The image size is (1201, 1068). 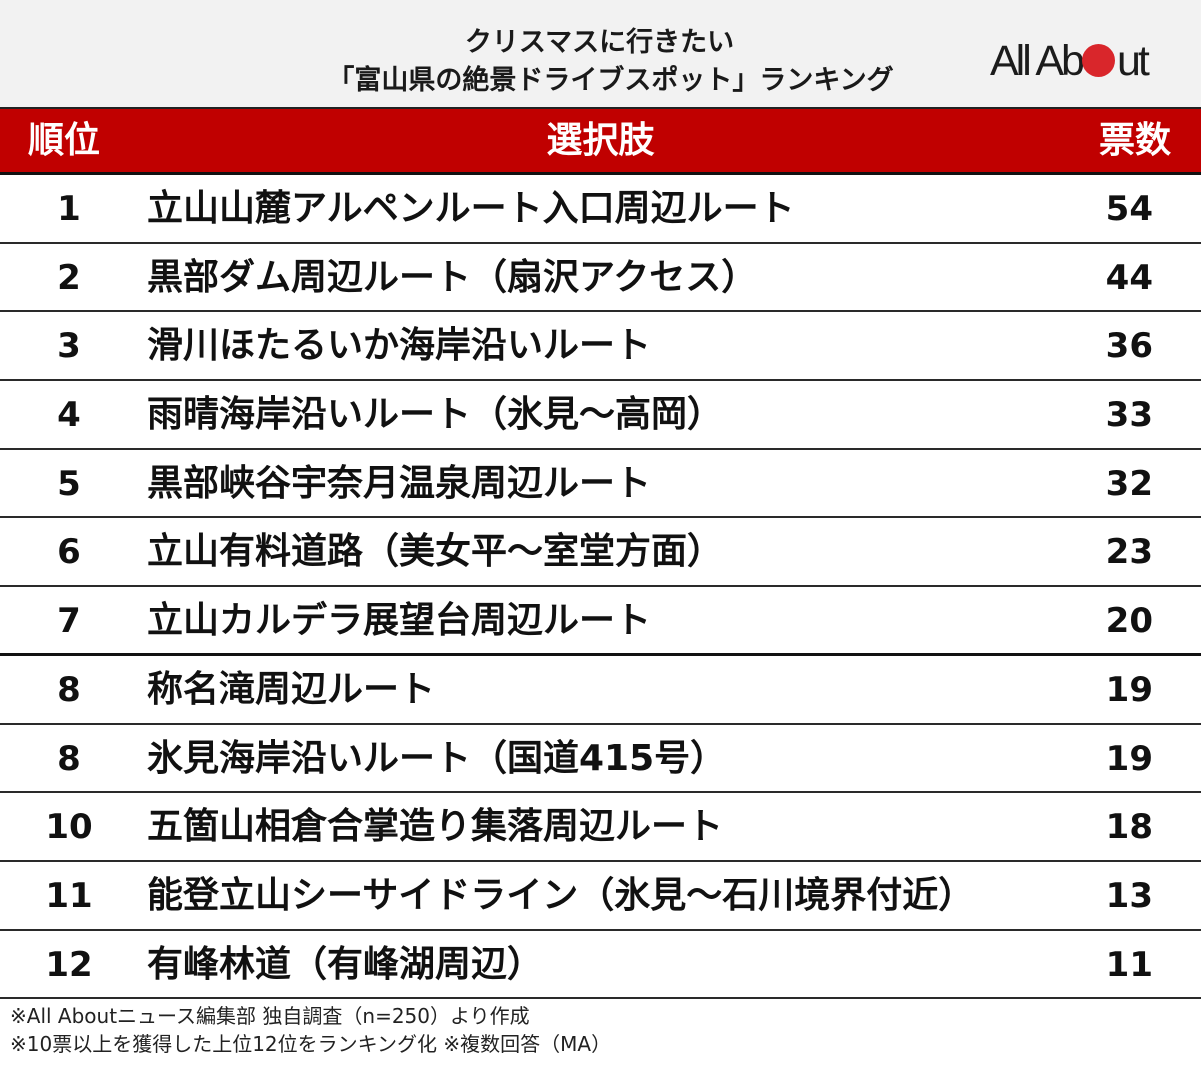 What do you see at coordinates (1129, 552) in the screenshot?
I see `votes-cell: 23` at bounding box center [1129, 552].